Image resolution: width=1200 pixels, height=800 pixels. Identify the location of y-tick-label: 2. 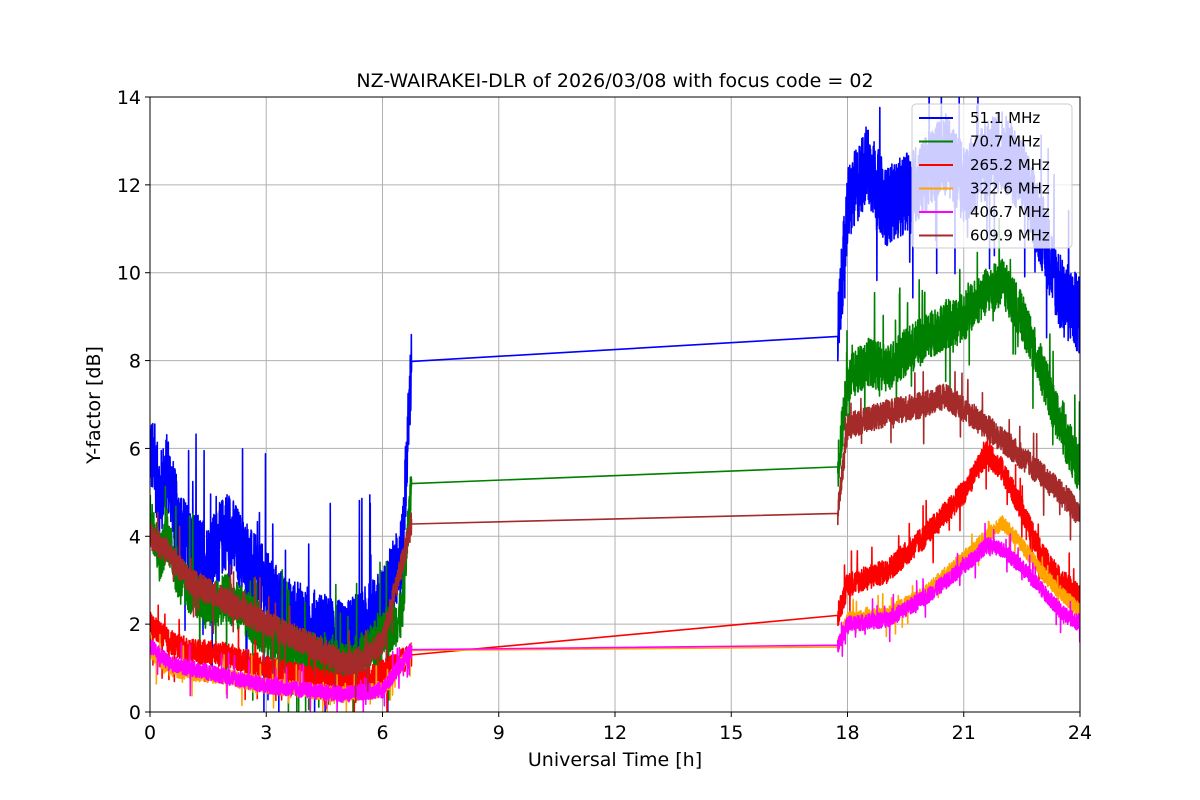
(135, 625).